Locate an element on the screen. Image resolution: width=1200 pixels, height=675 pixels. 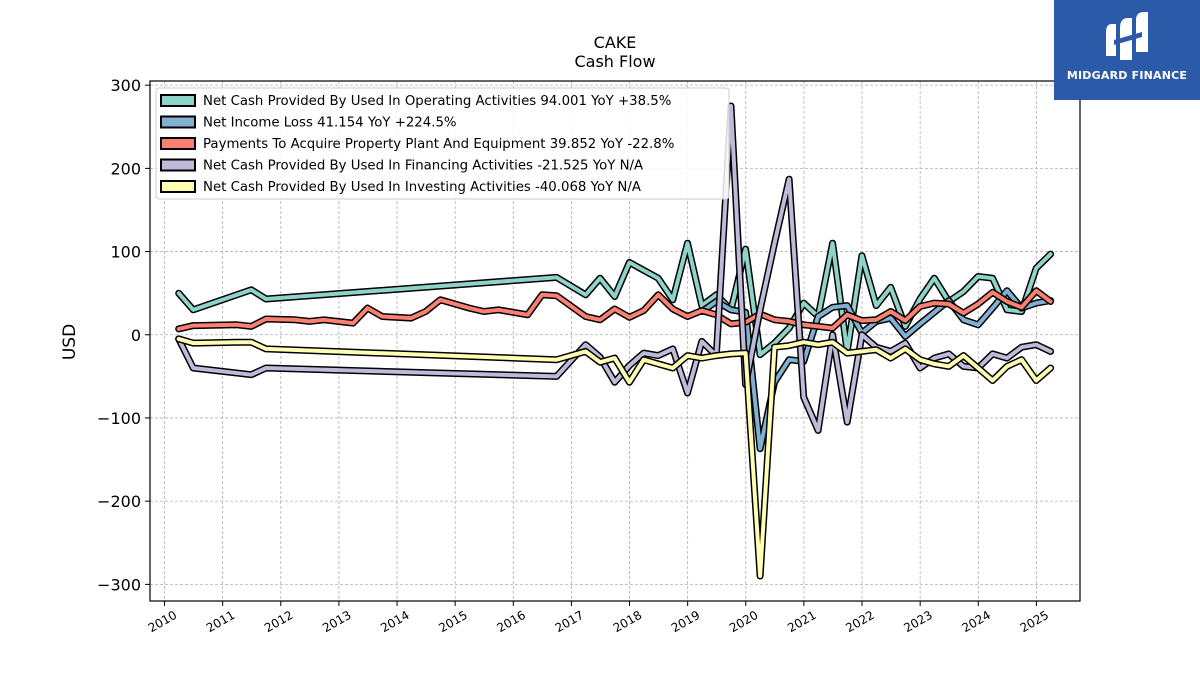
y-axis-ticks: −300 −200 −100 0 100 200 300 is located at coordinates (123, 335).